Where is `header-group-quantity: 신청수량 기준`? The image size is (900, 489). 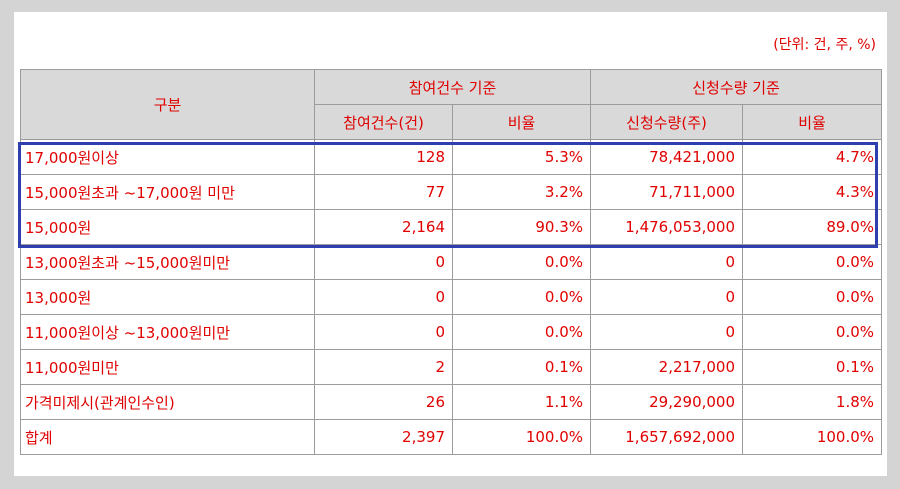
header-group-quantity: 신청수량 기준 is located at coordinates (736, 87).